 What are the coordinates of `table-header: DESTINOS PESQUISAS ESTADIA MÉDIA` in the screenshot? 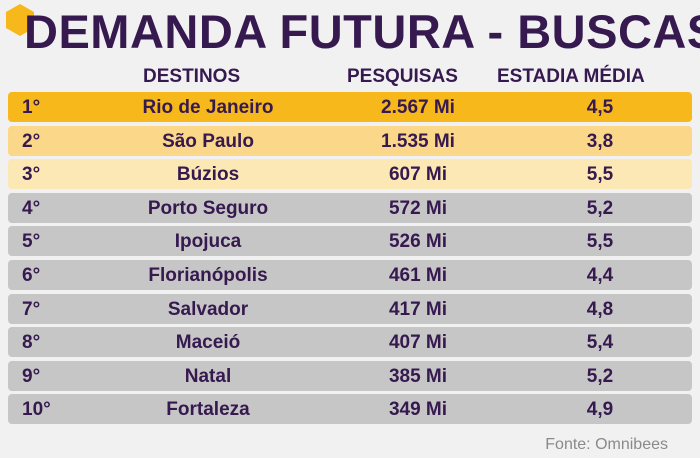 It's located at (350, 77).